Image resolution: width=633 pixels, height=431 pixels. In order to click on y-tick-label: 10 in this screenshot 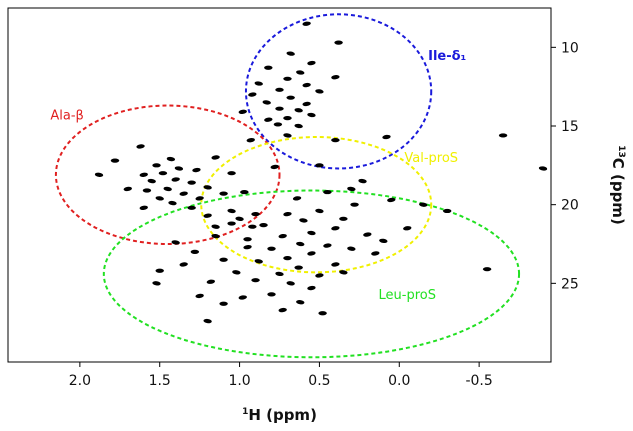, I will do `click(570, 48)`.